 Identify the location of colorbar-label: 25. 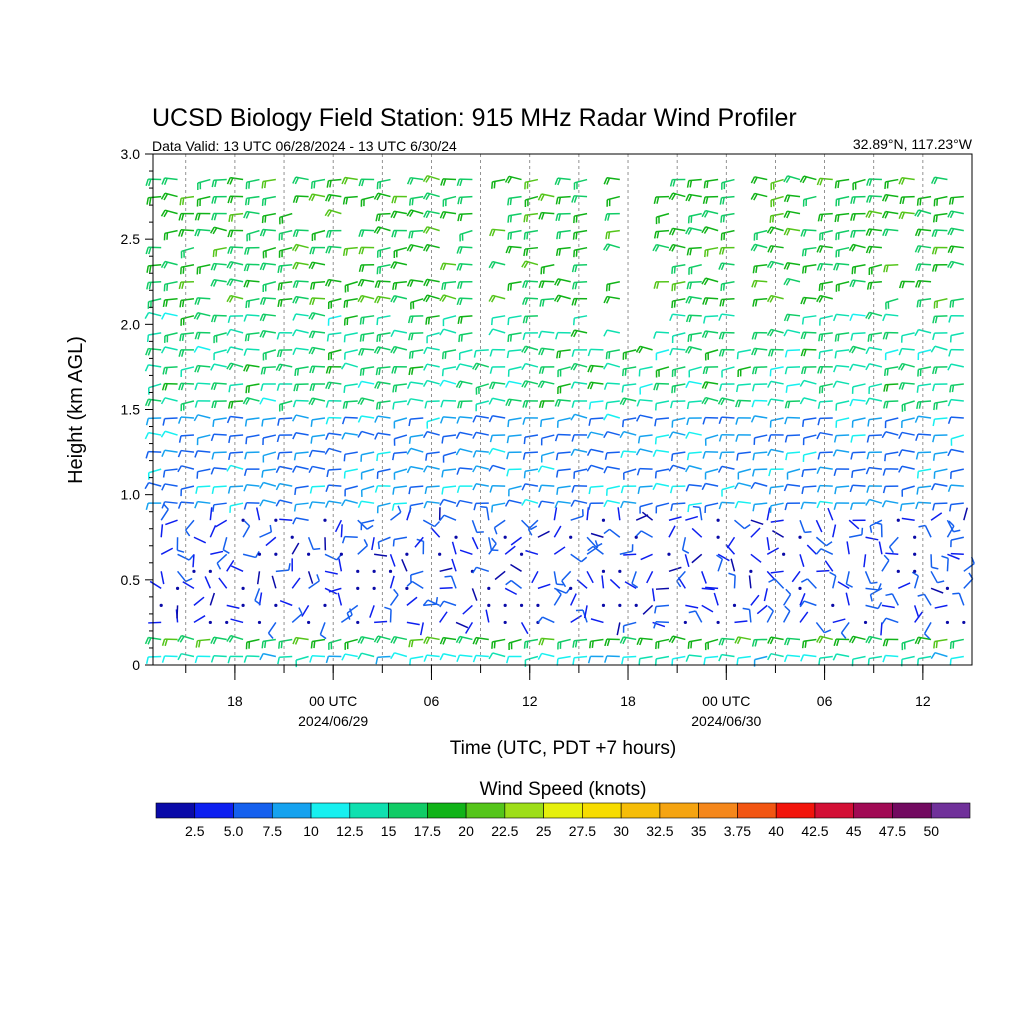
(544, 831).